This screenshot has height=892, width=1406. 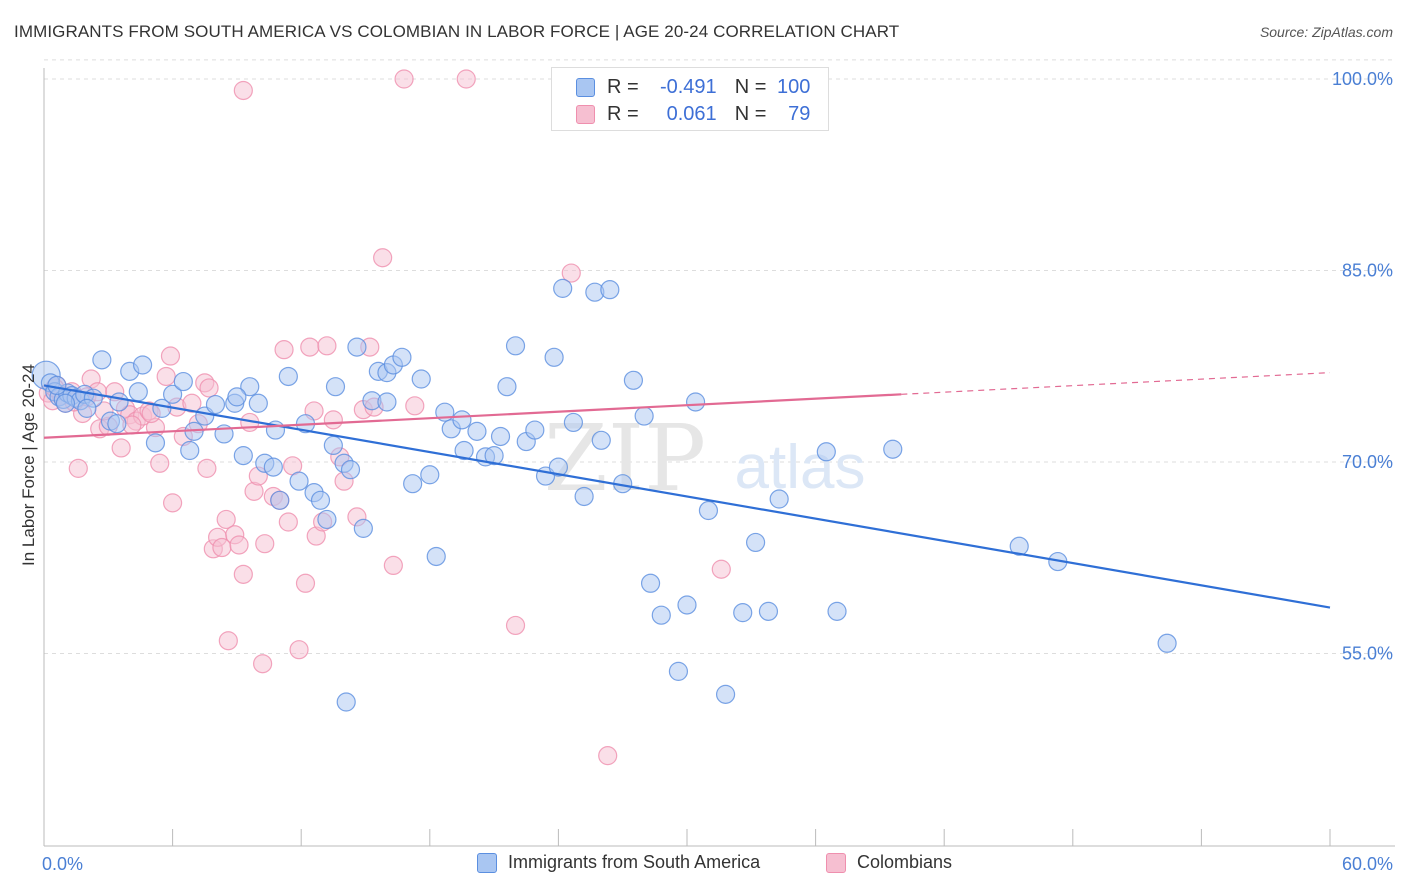 I want to click on legend-item-colombians: Colombians, so click(x=889, y=862).